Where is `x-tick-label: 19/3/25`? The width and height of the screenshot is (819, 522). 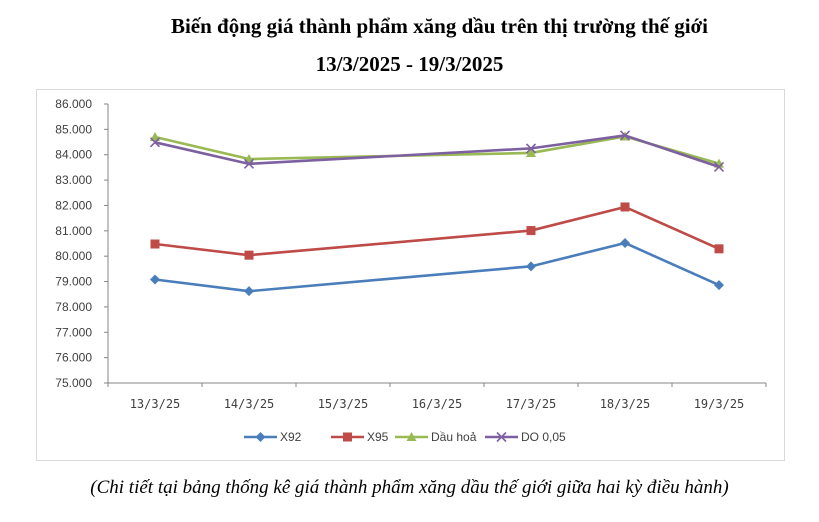 x-tick-label: 19/3/25 is located at coordinates (719, 404).